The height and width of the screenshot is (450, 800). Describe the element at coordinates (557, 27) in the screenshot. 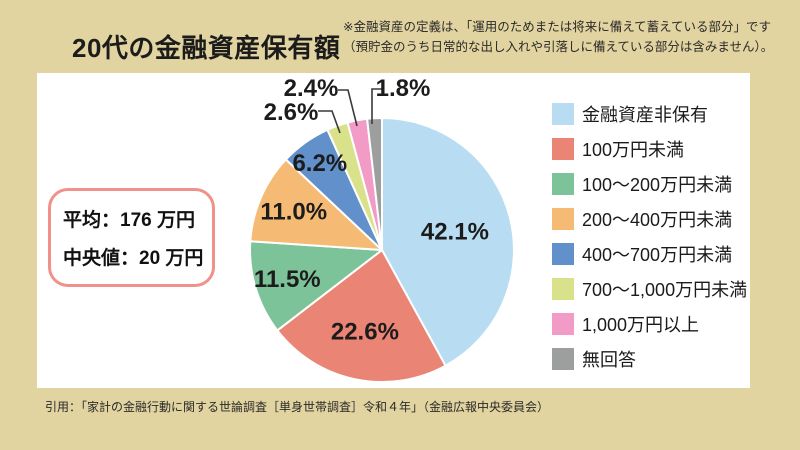

I see `definition-note-line1: ※金融資産の定義は、「運用のためまたは将来に備えて蓄えている部分」です` at that location.